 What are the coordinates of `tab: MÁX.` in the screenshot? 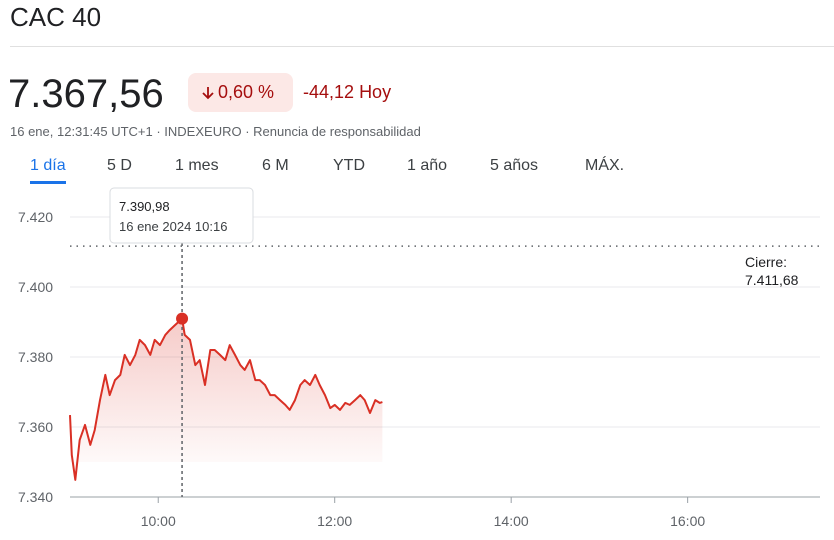 It's located at (605, 165).